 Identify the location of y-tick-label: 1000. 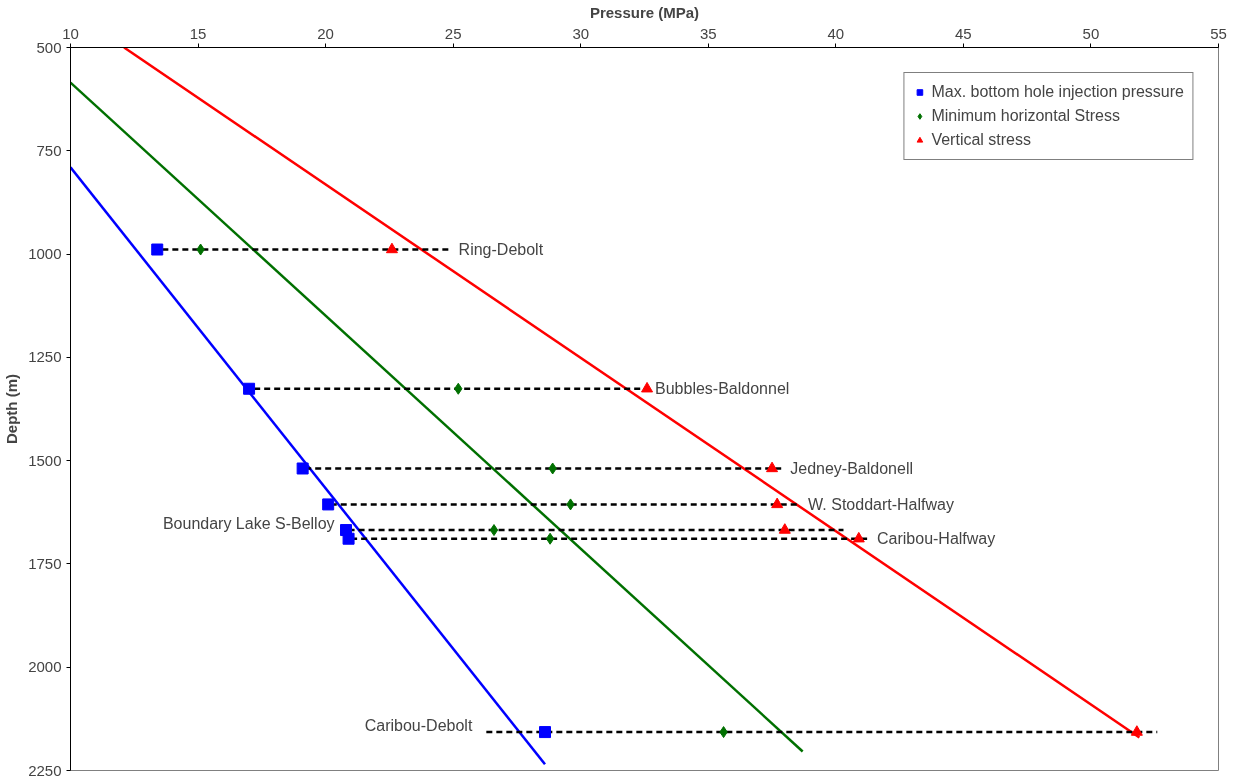
(45, 254).